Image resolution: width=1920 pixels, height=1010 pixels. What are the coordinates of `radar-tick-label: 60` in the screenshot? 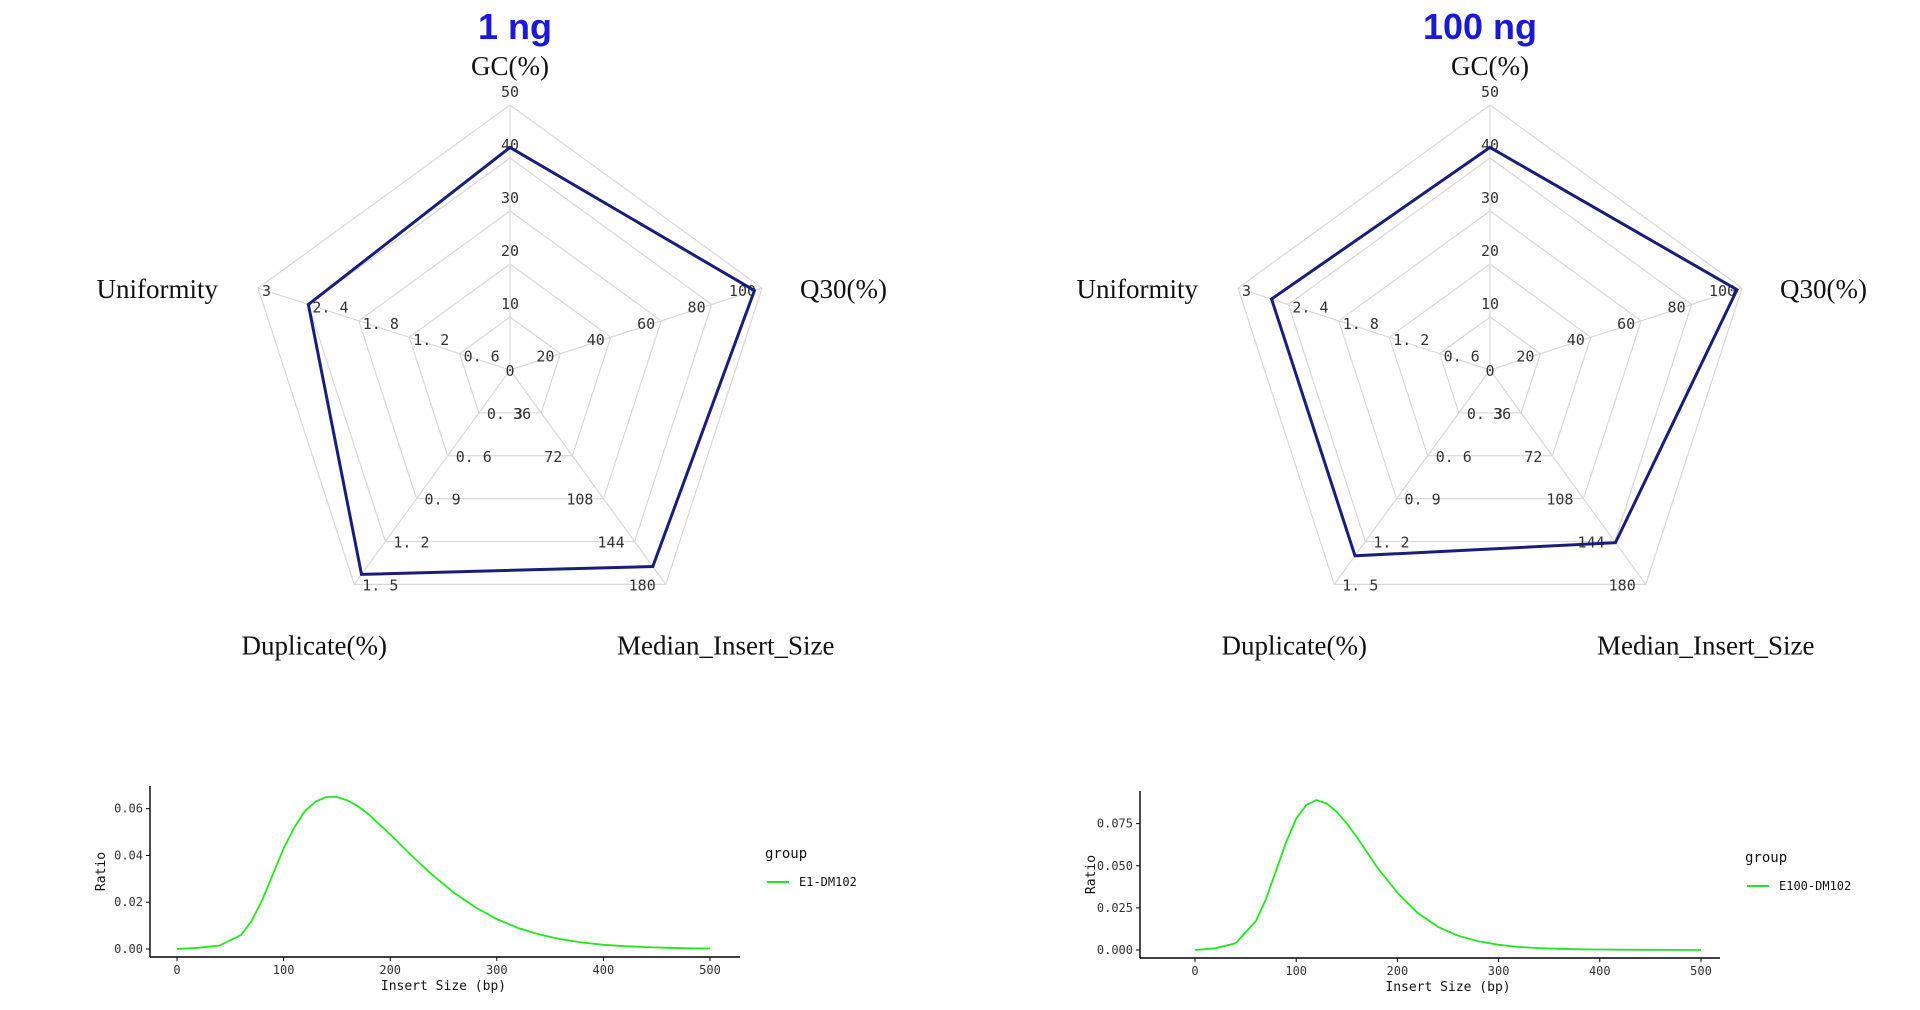 It's located at (1626, 324).